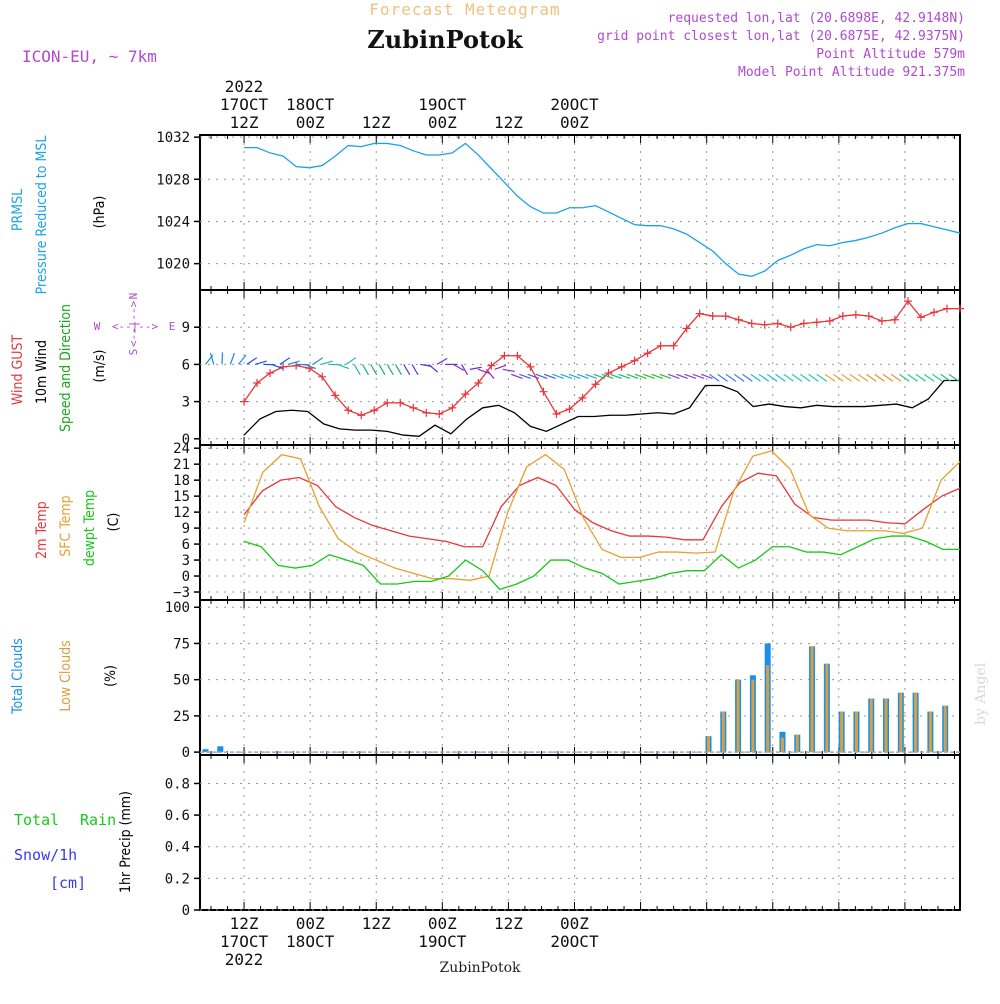 This screenshot has height=1004, width=1000. I want to click on ylabel-direction: Speed and Direction, so click(66, 368).